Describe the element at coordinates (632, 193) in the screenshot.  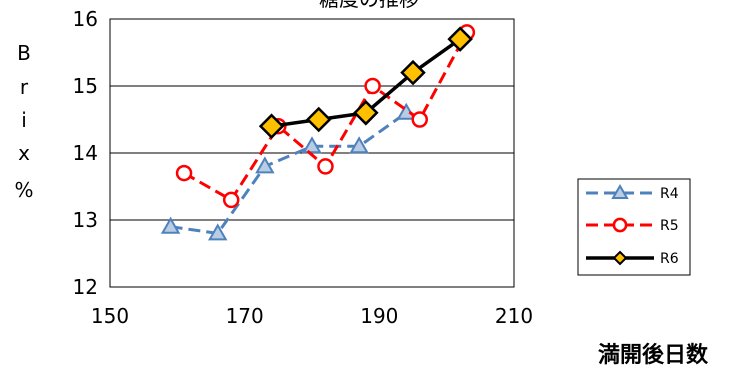
I see `legend-item-r4: R4` at that location.